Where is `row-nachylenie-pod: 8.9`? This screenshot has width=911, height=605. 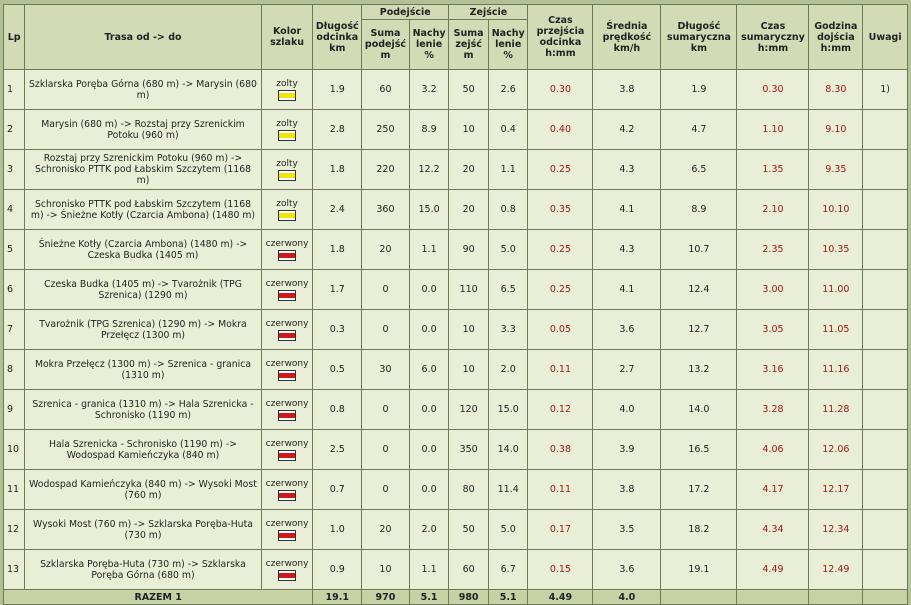 row-nachylenie-pod: 8.9 is located at coordinates (429, 129).